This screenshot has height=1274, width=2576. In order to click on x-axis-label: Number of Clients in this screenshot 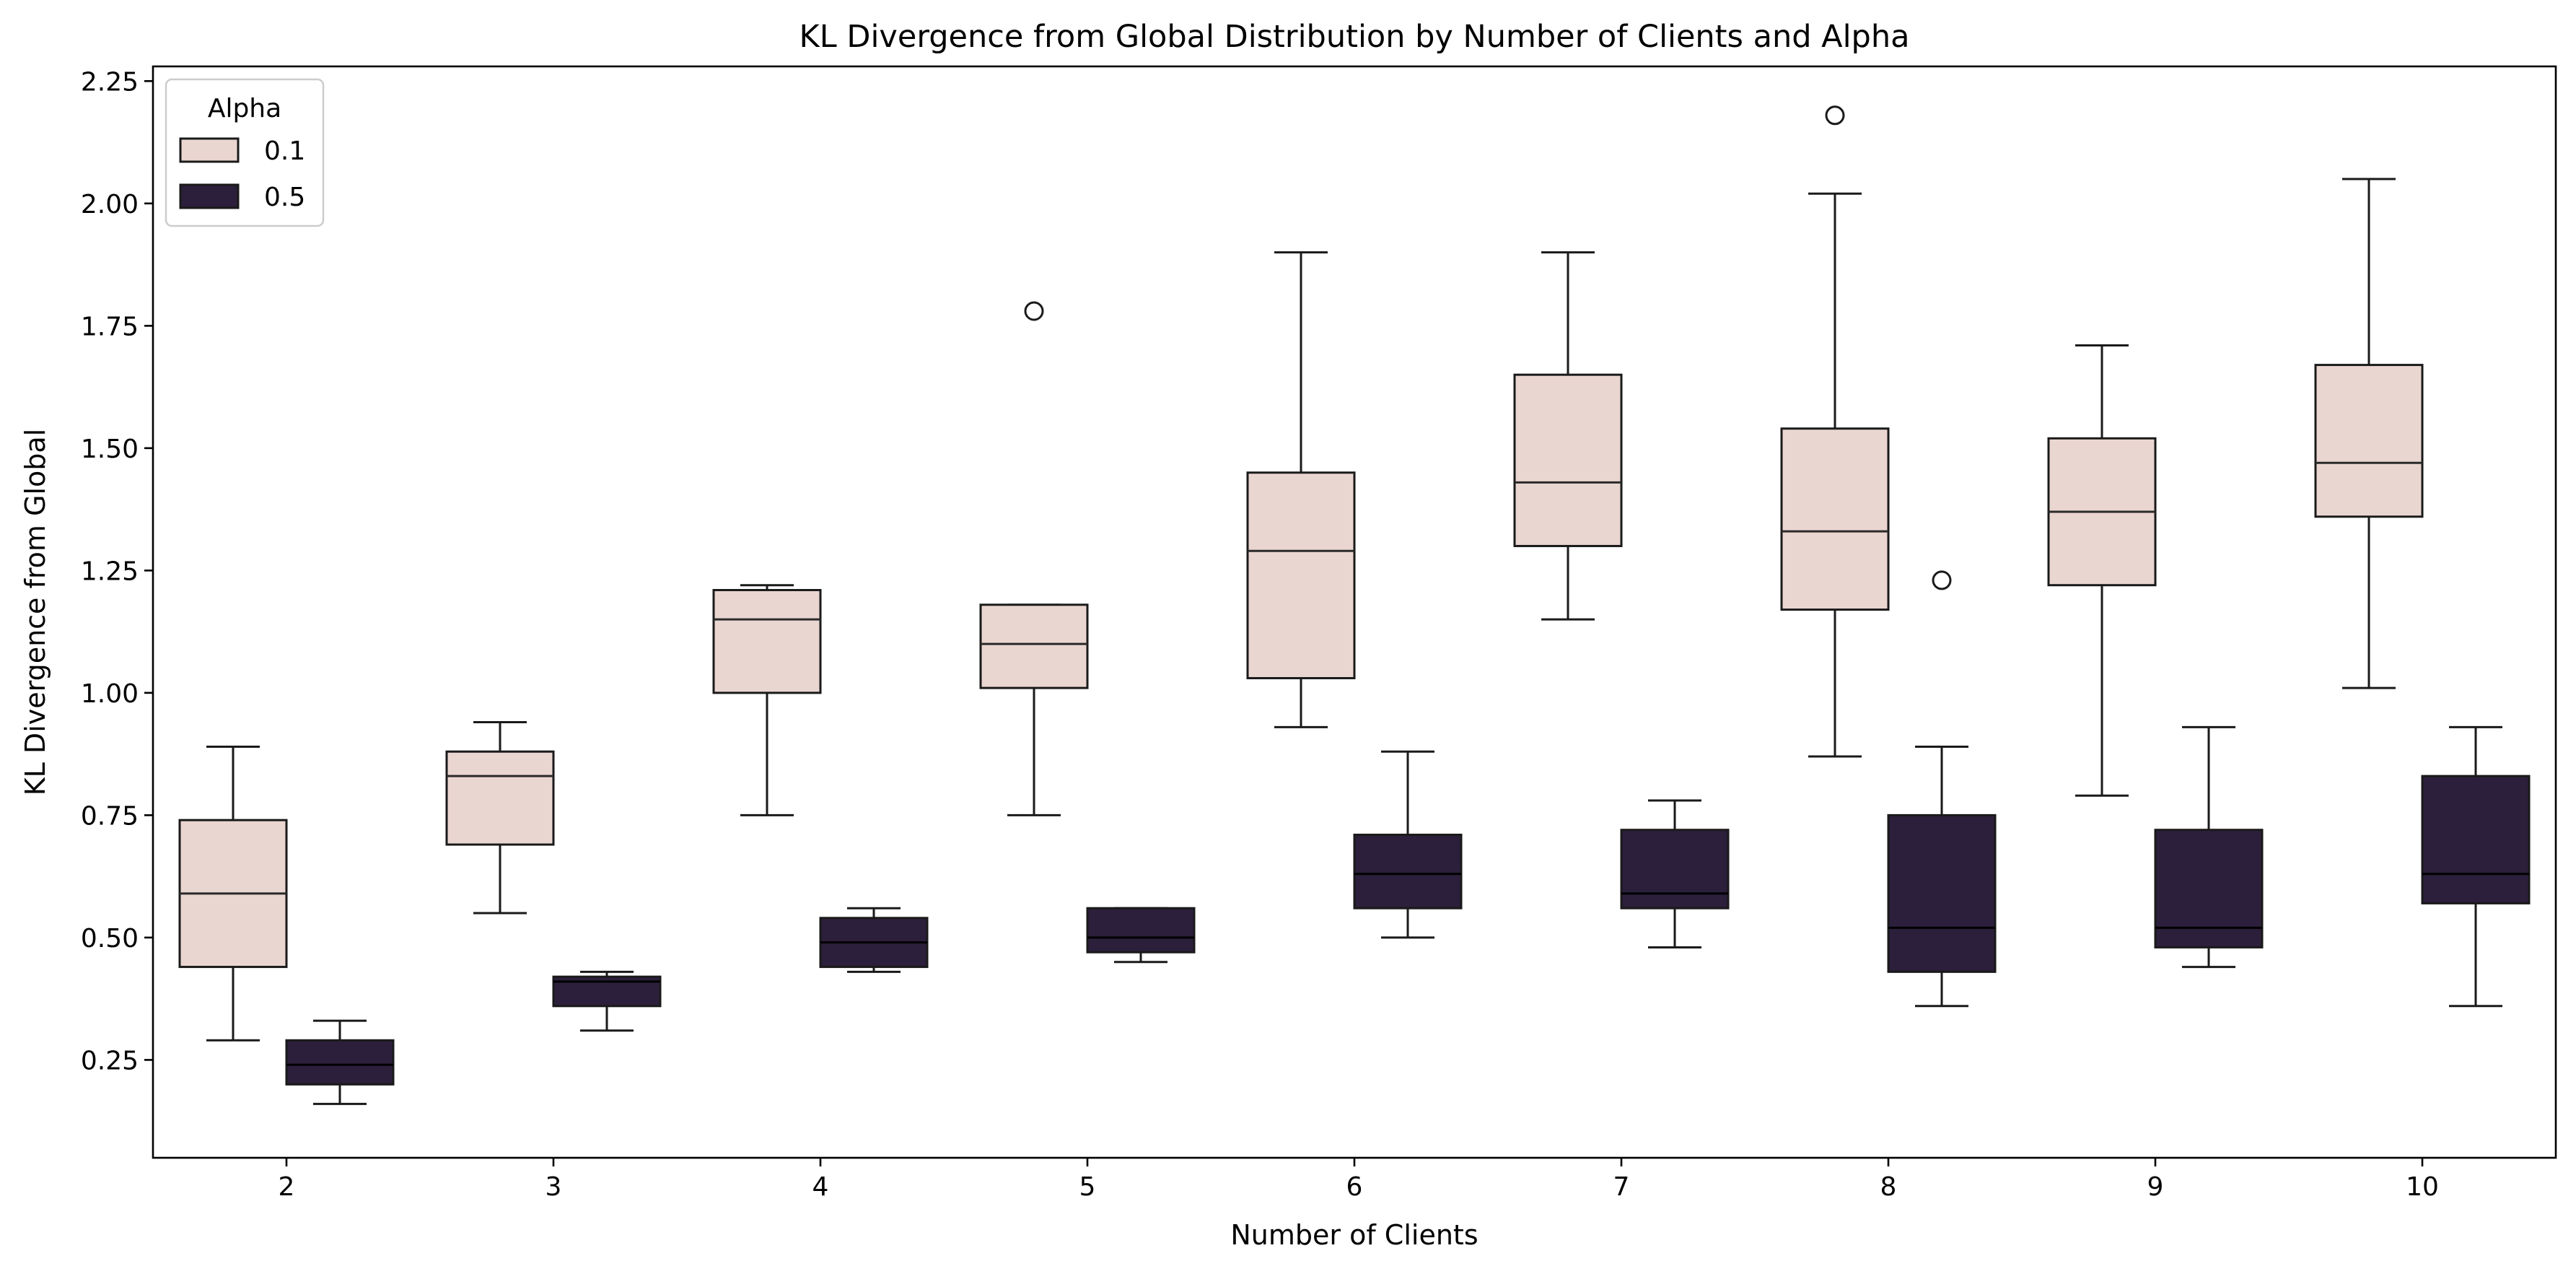, I will do `click(1354, 1235)`.